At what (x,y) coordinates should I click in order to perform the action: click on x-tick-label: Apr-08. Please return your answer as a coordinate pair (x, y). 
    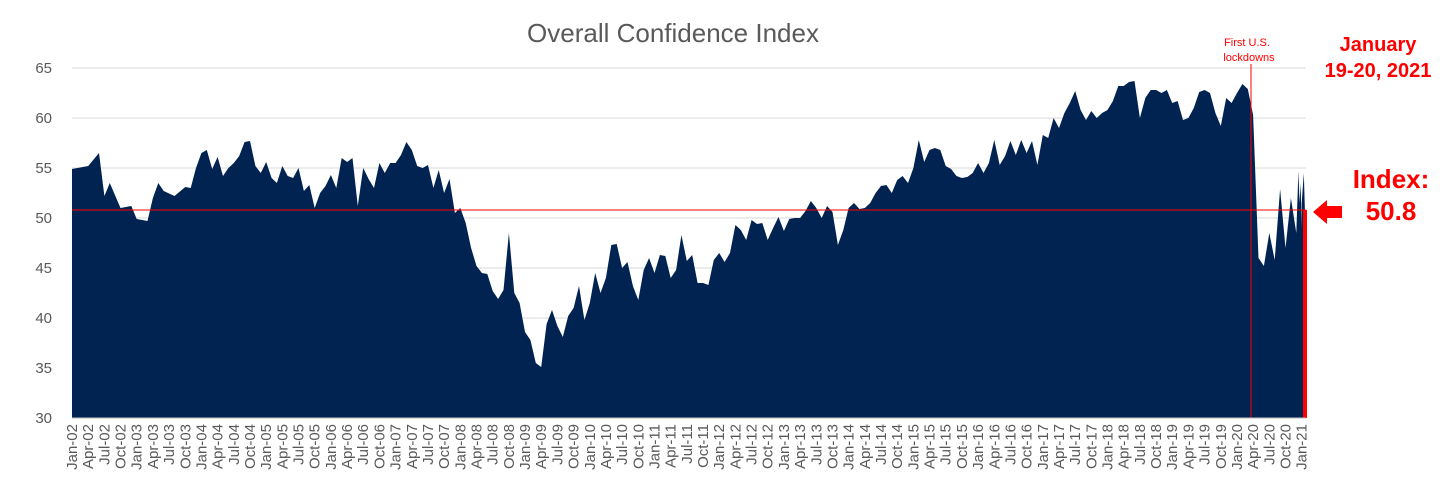
    Looking at the image, I should click on (477, 446).